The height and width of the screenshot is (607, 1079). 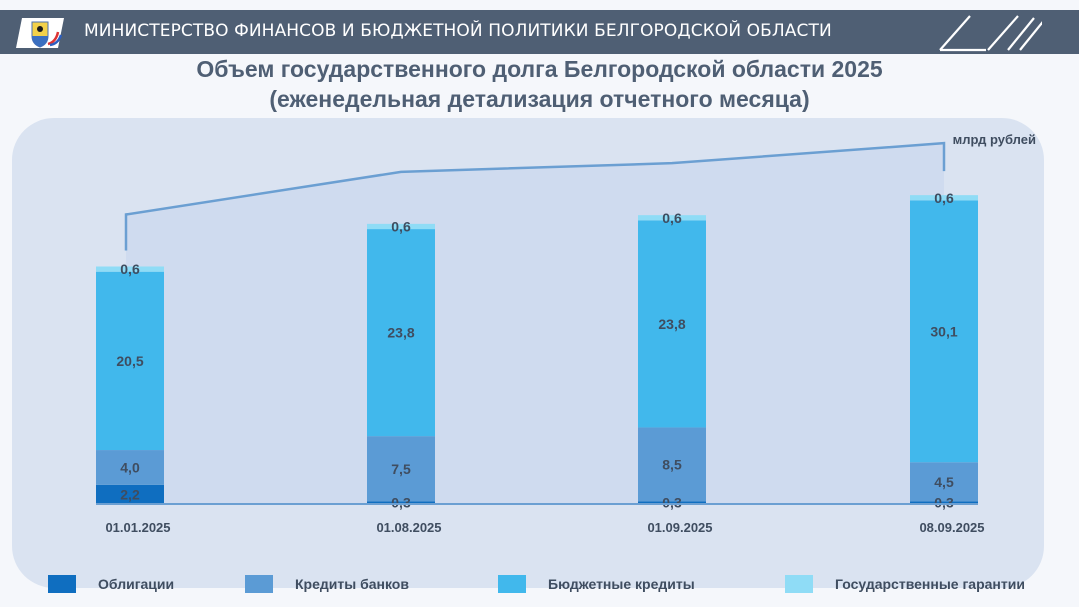 I want to click on x-tick-label: 01.01.2025, so click(x=137, y=527).